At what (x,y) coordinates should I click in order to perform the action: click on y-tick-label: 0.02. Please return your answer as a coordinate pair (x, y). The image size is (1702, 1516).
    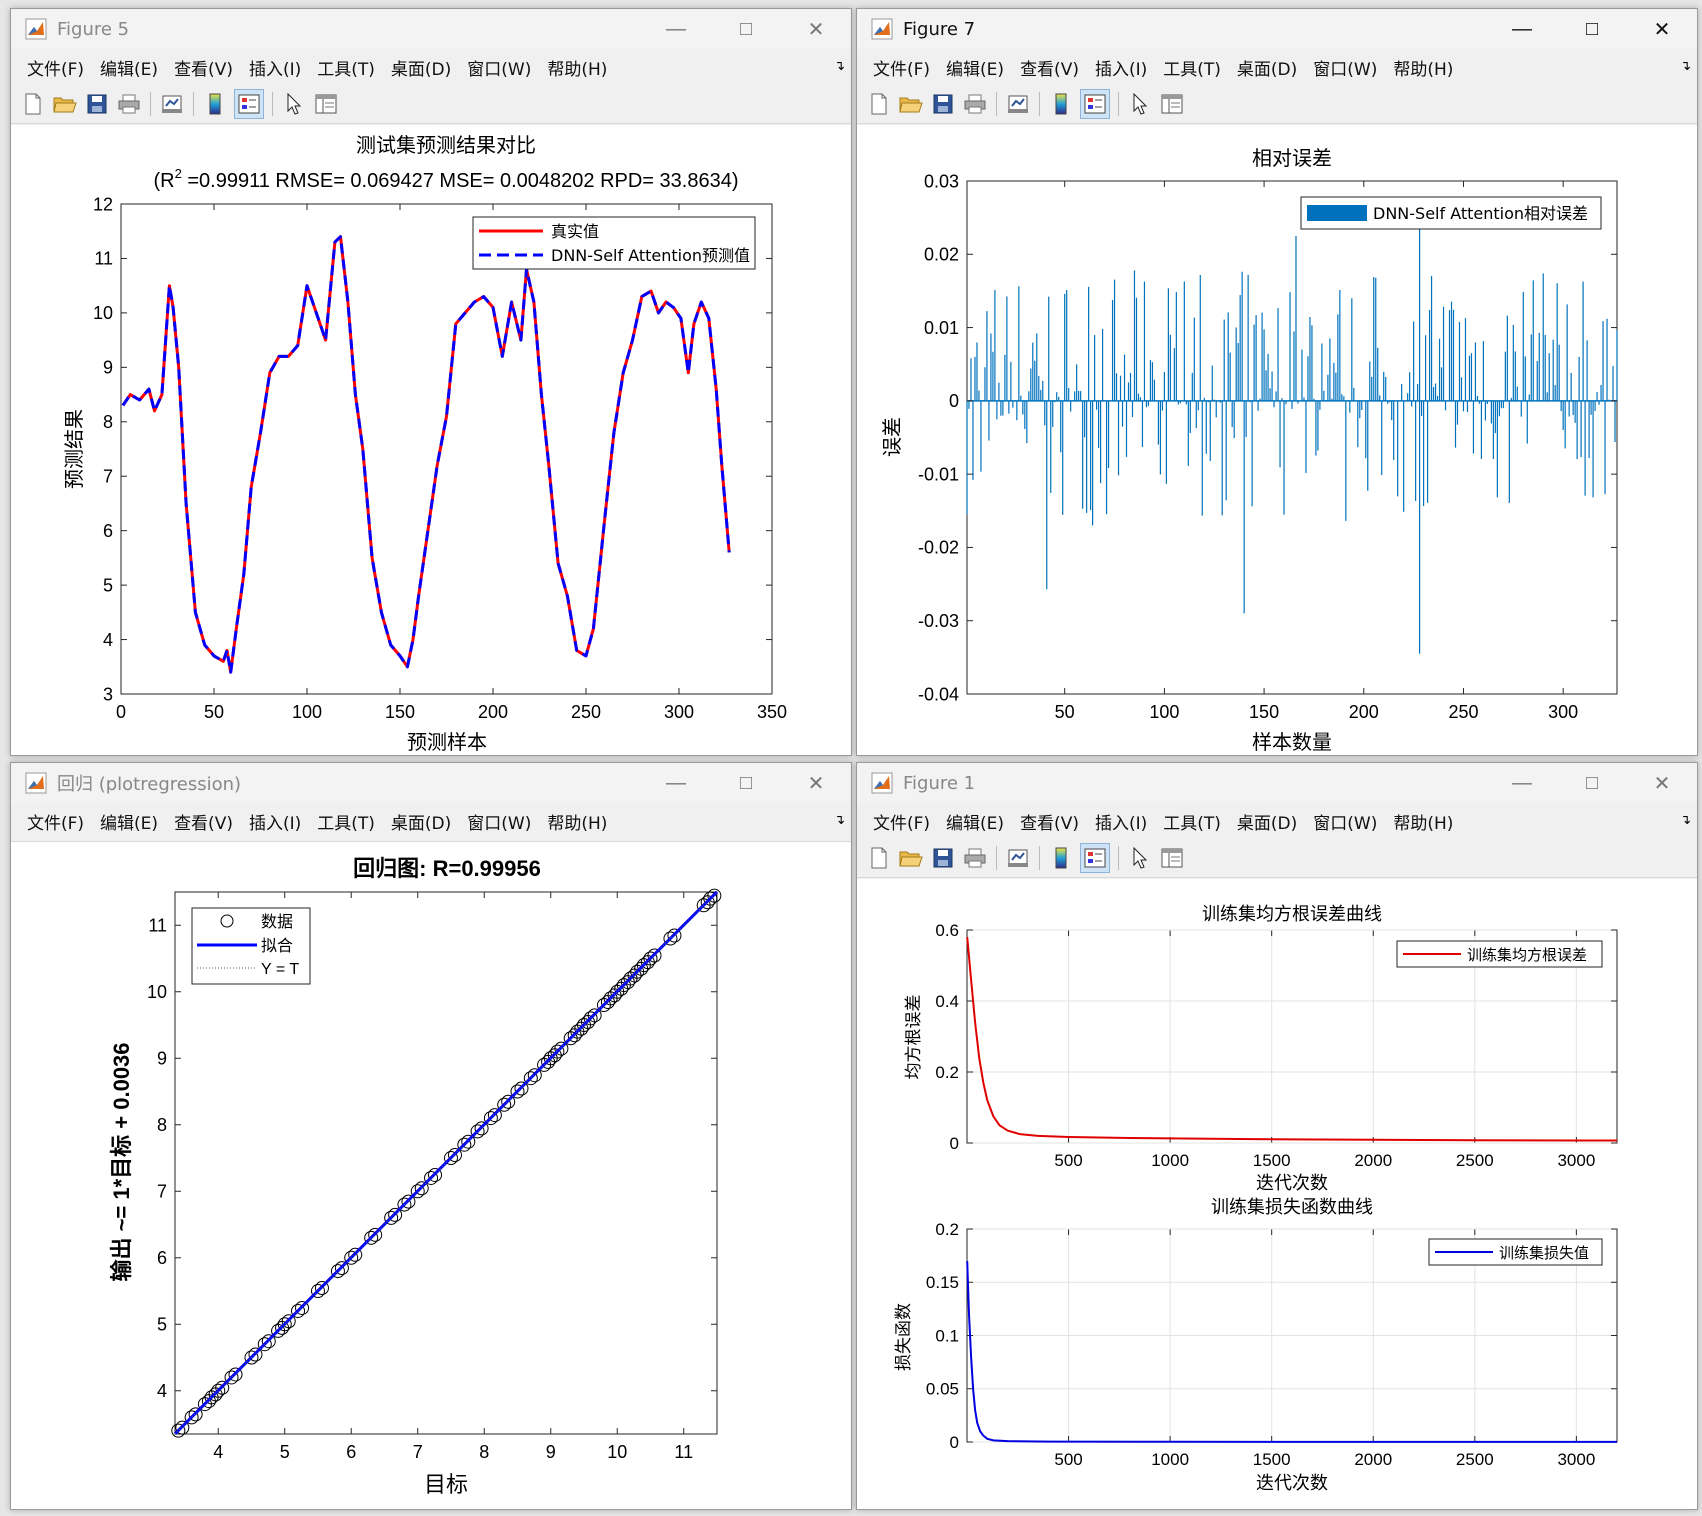
    Looking at the image, I should click on (941, 255).